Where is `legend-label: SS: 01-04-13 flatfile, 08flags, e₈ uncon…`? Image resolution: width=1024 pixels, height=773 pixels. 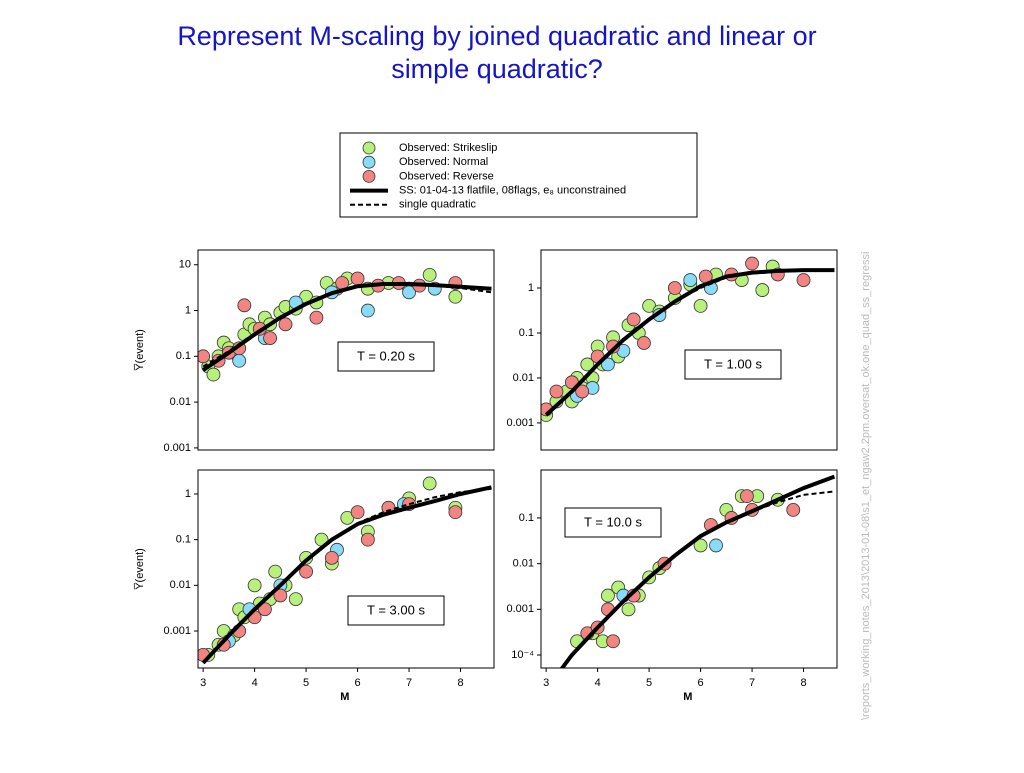
legend-label: SS: 01-04-13 flatfile, 08flags, e₈ uncon… is located at coordinates (512, 191).